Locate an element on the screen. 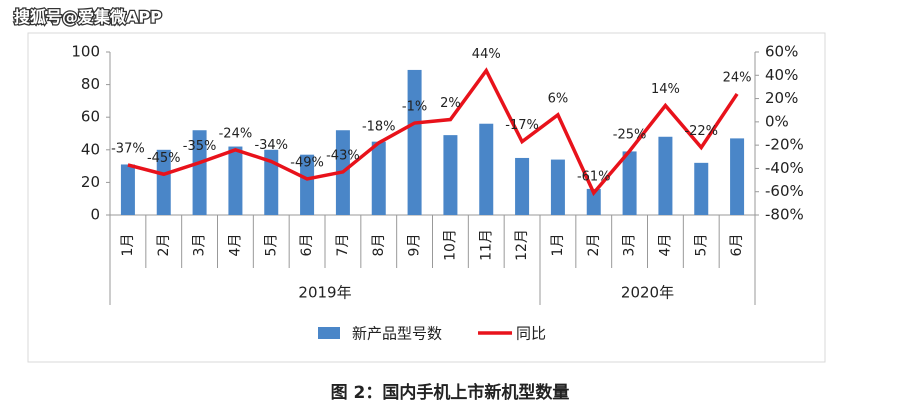 Image resolution: width=903 pixels, height=418 pixels. data-label: 6% is located at coordinates (558, 98).